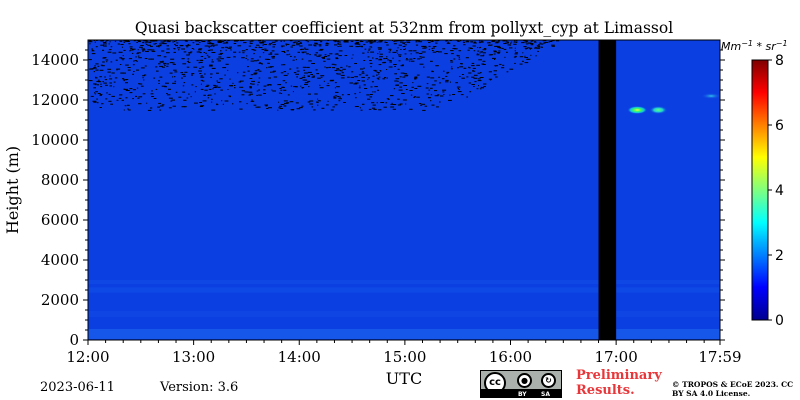  I want to click on footer-version: Version: 3.6, so click(199, 387).